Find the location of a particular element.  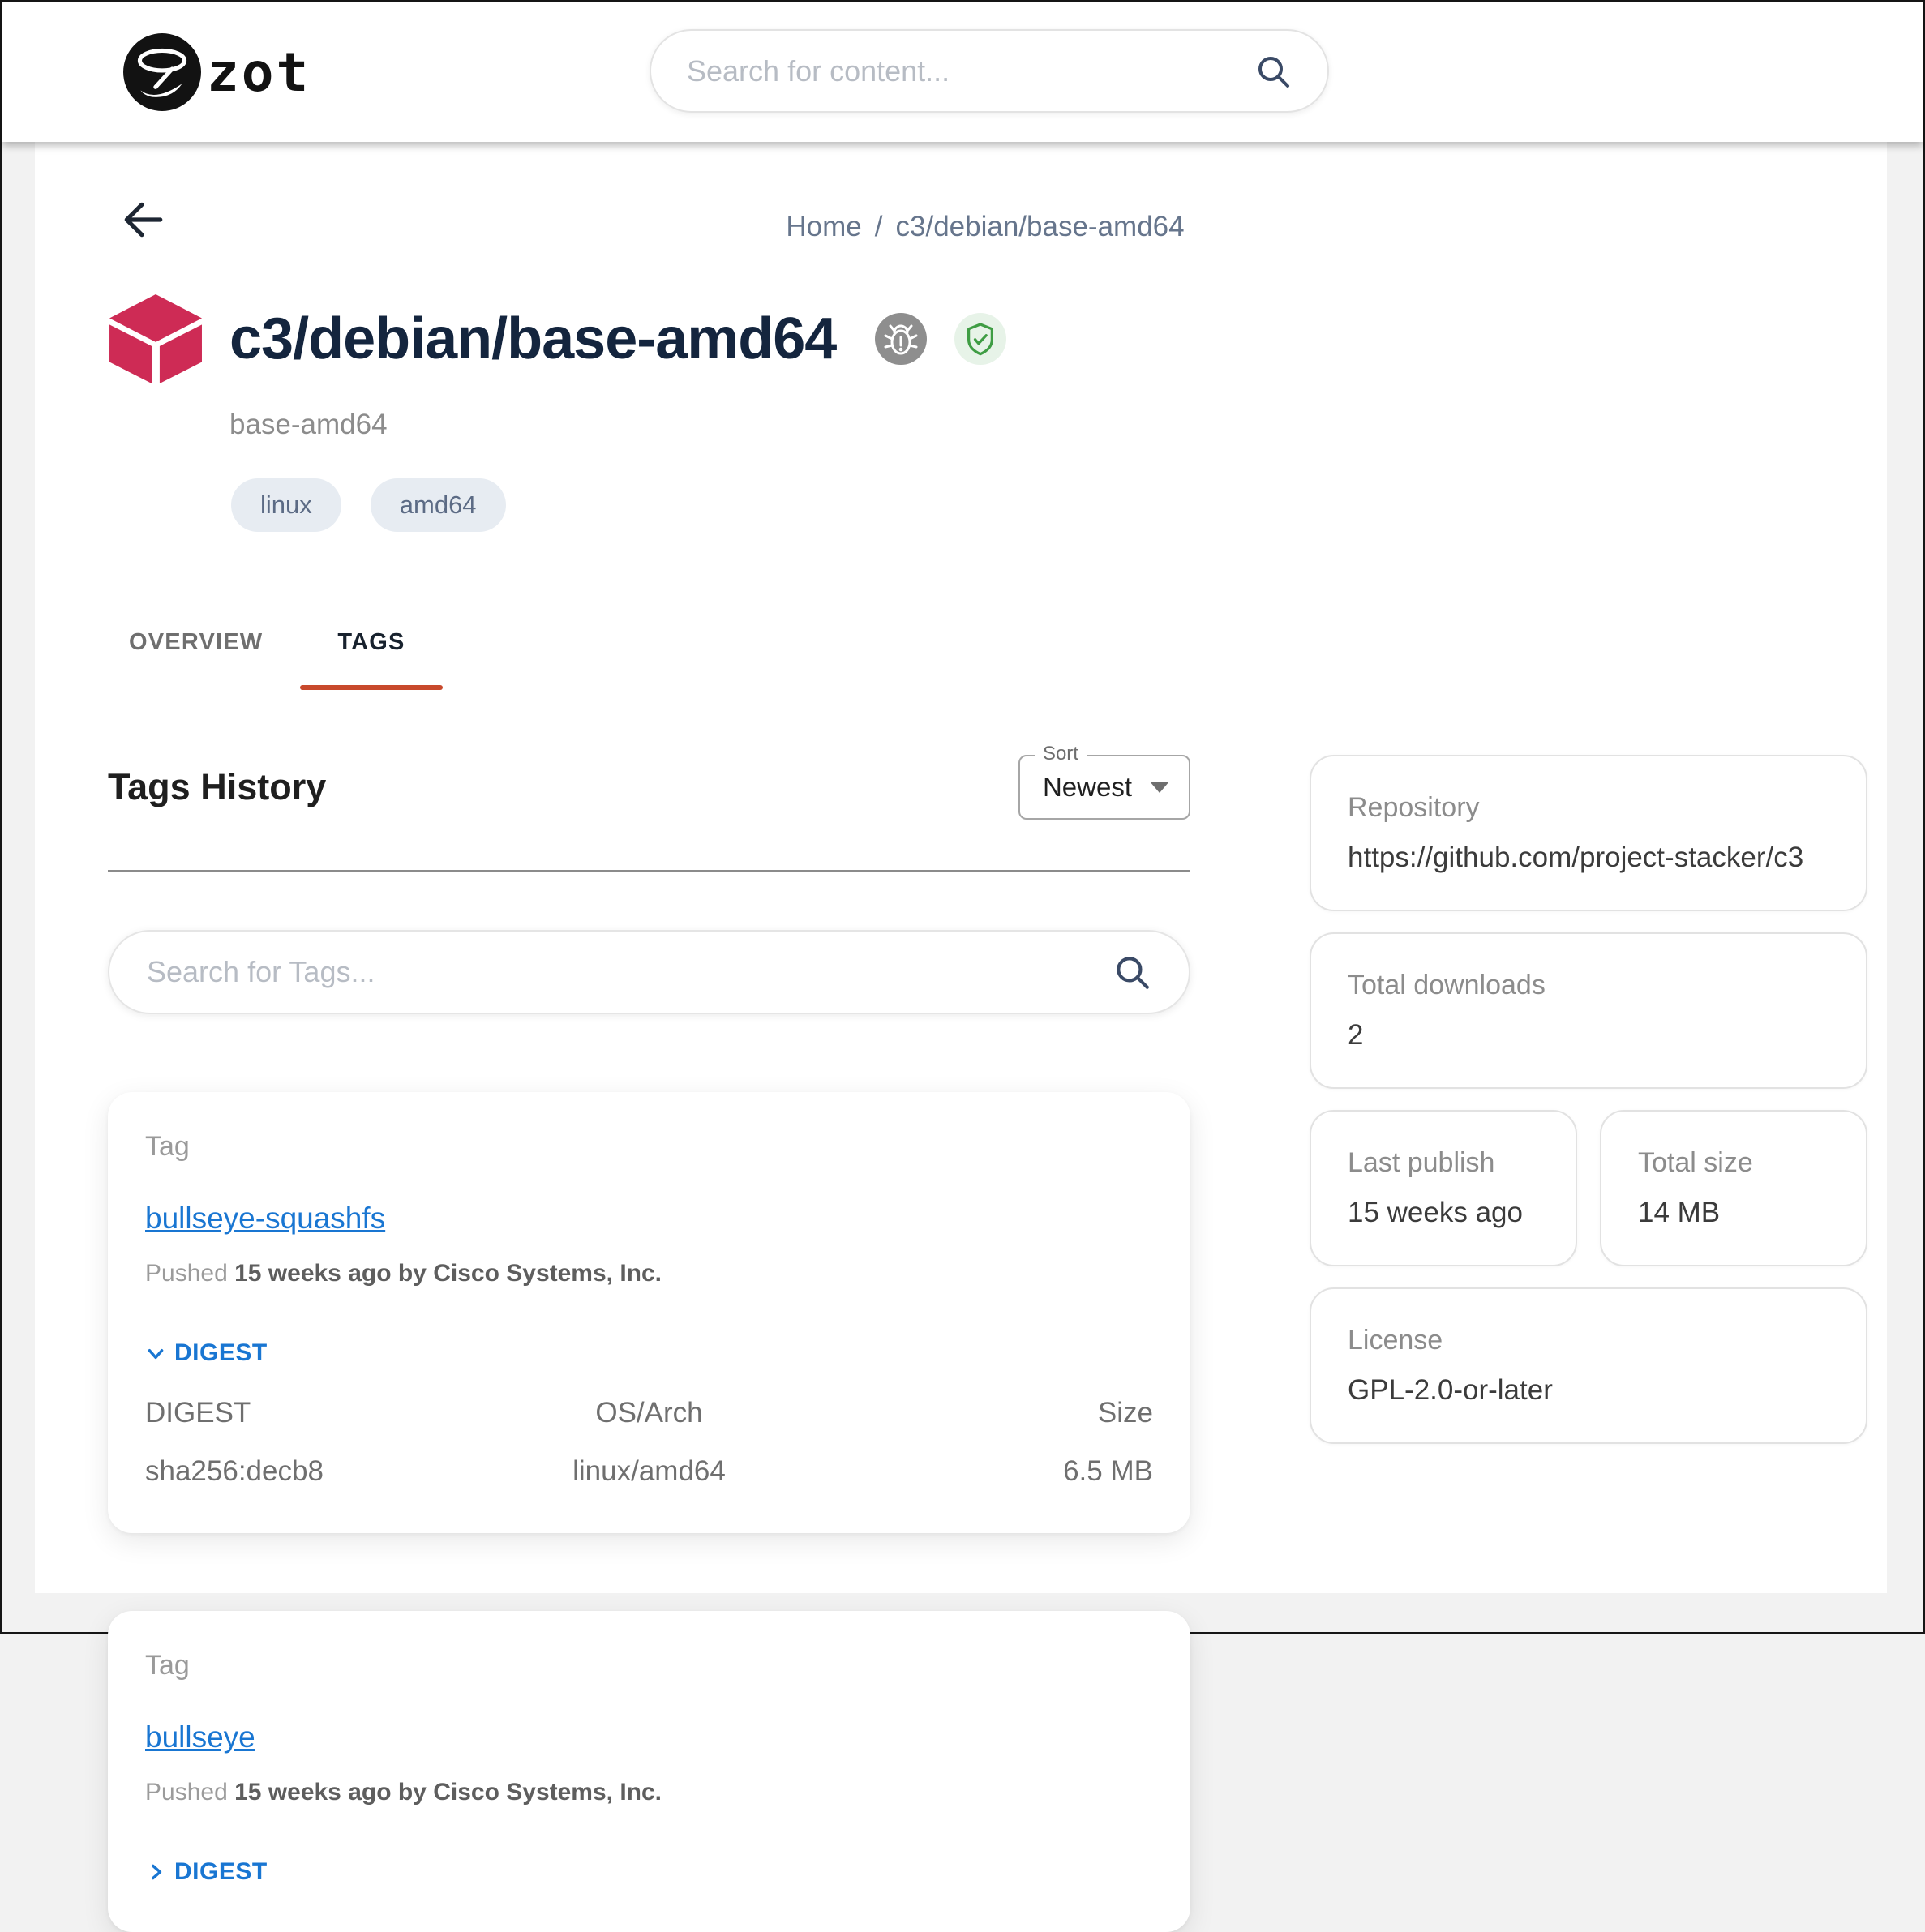

repository-label: Repository is located at coordinates (1414, 807).